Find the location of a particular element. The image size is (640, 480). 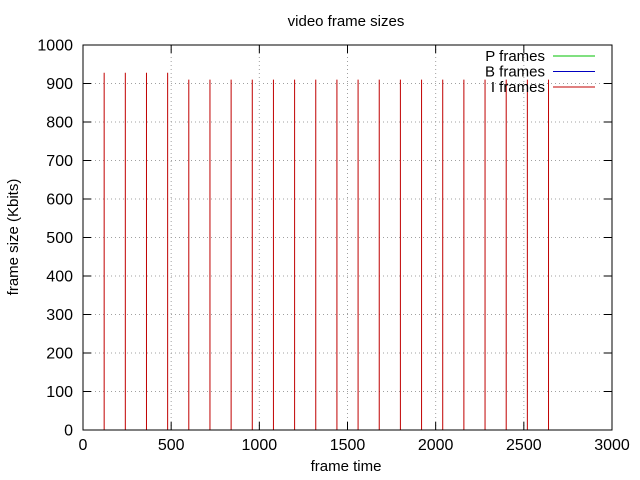

legend-label: B frames is located at coordinates (515, 72).